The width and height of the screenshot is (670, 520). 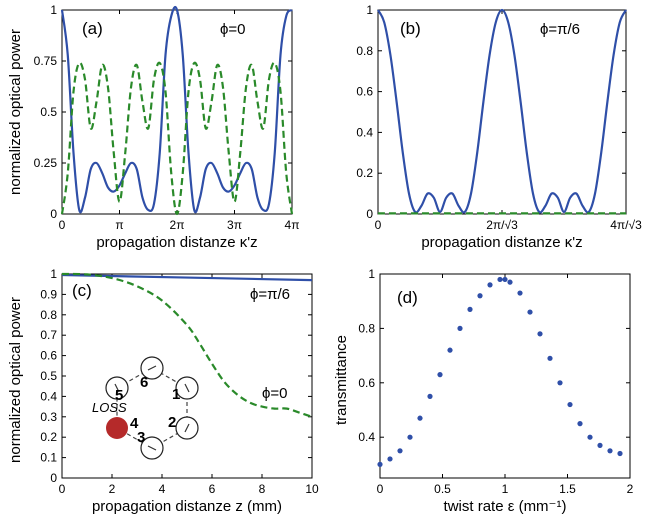 I want to click on panel-d-xtick-label: 0, so click(x=380, y=489).